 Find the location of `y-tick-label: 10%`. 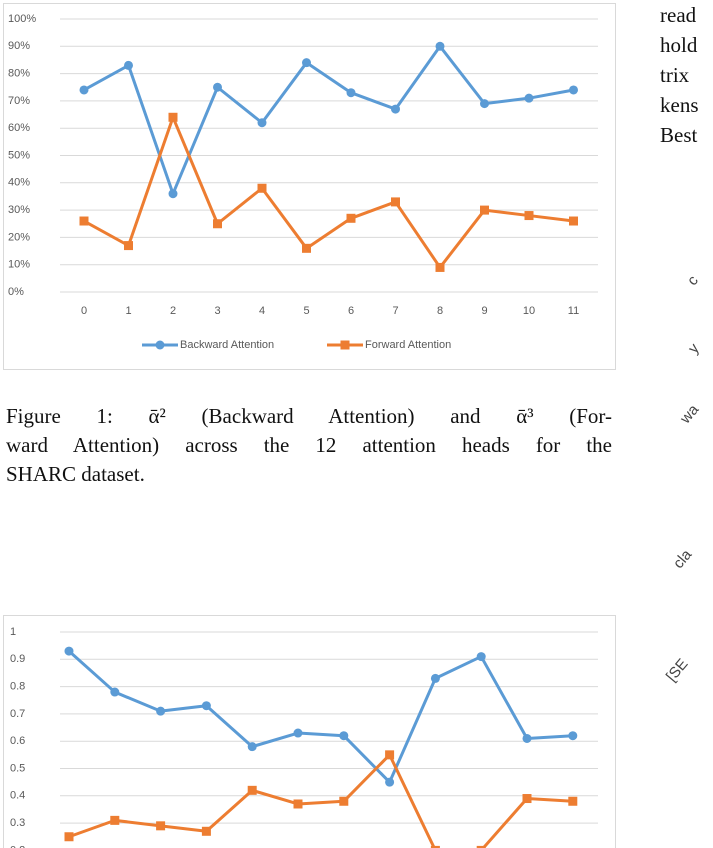

y-tick-label: 10% is located at coordinates (19, 265).